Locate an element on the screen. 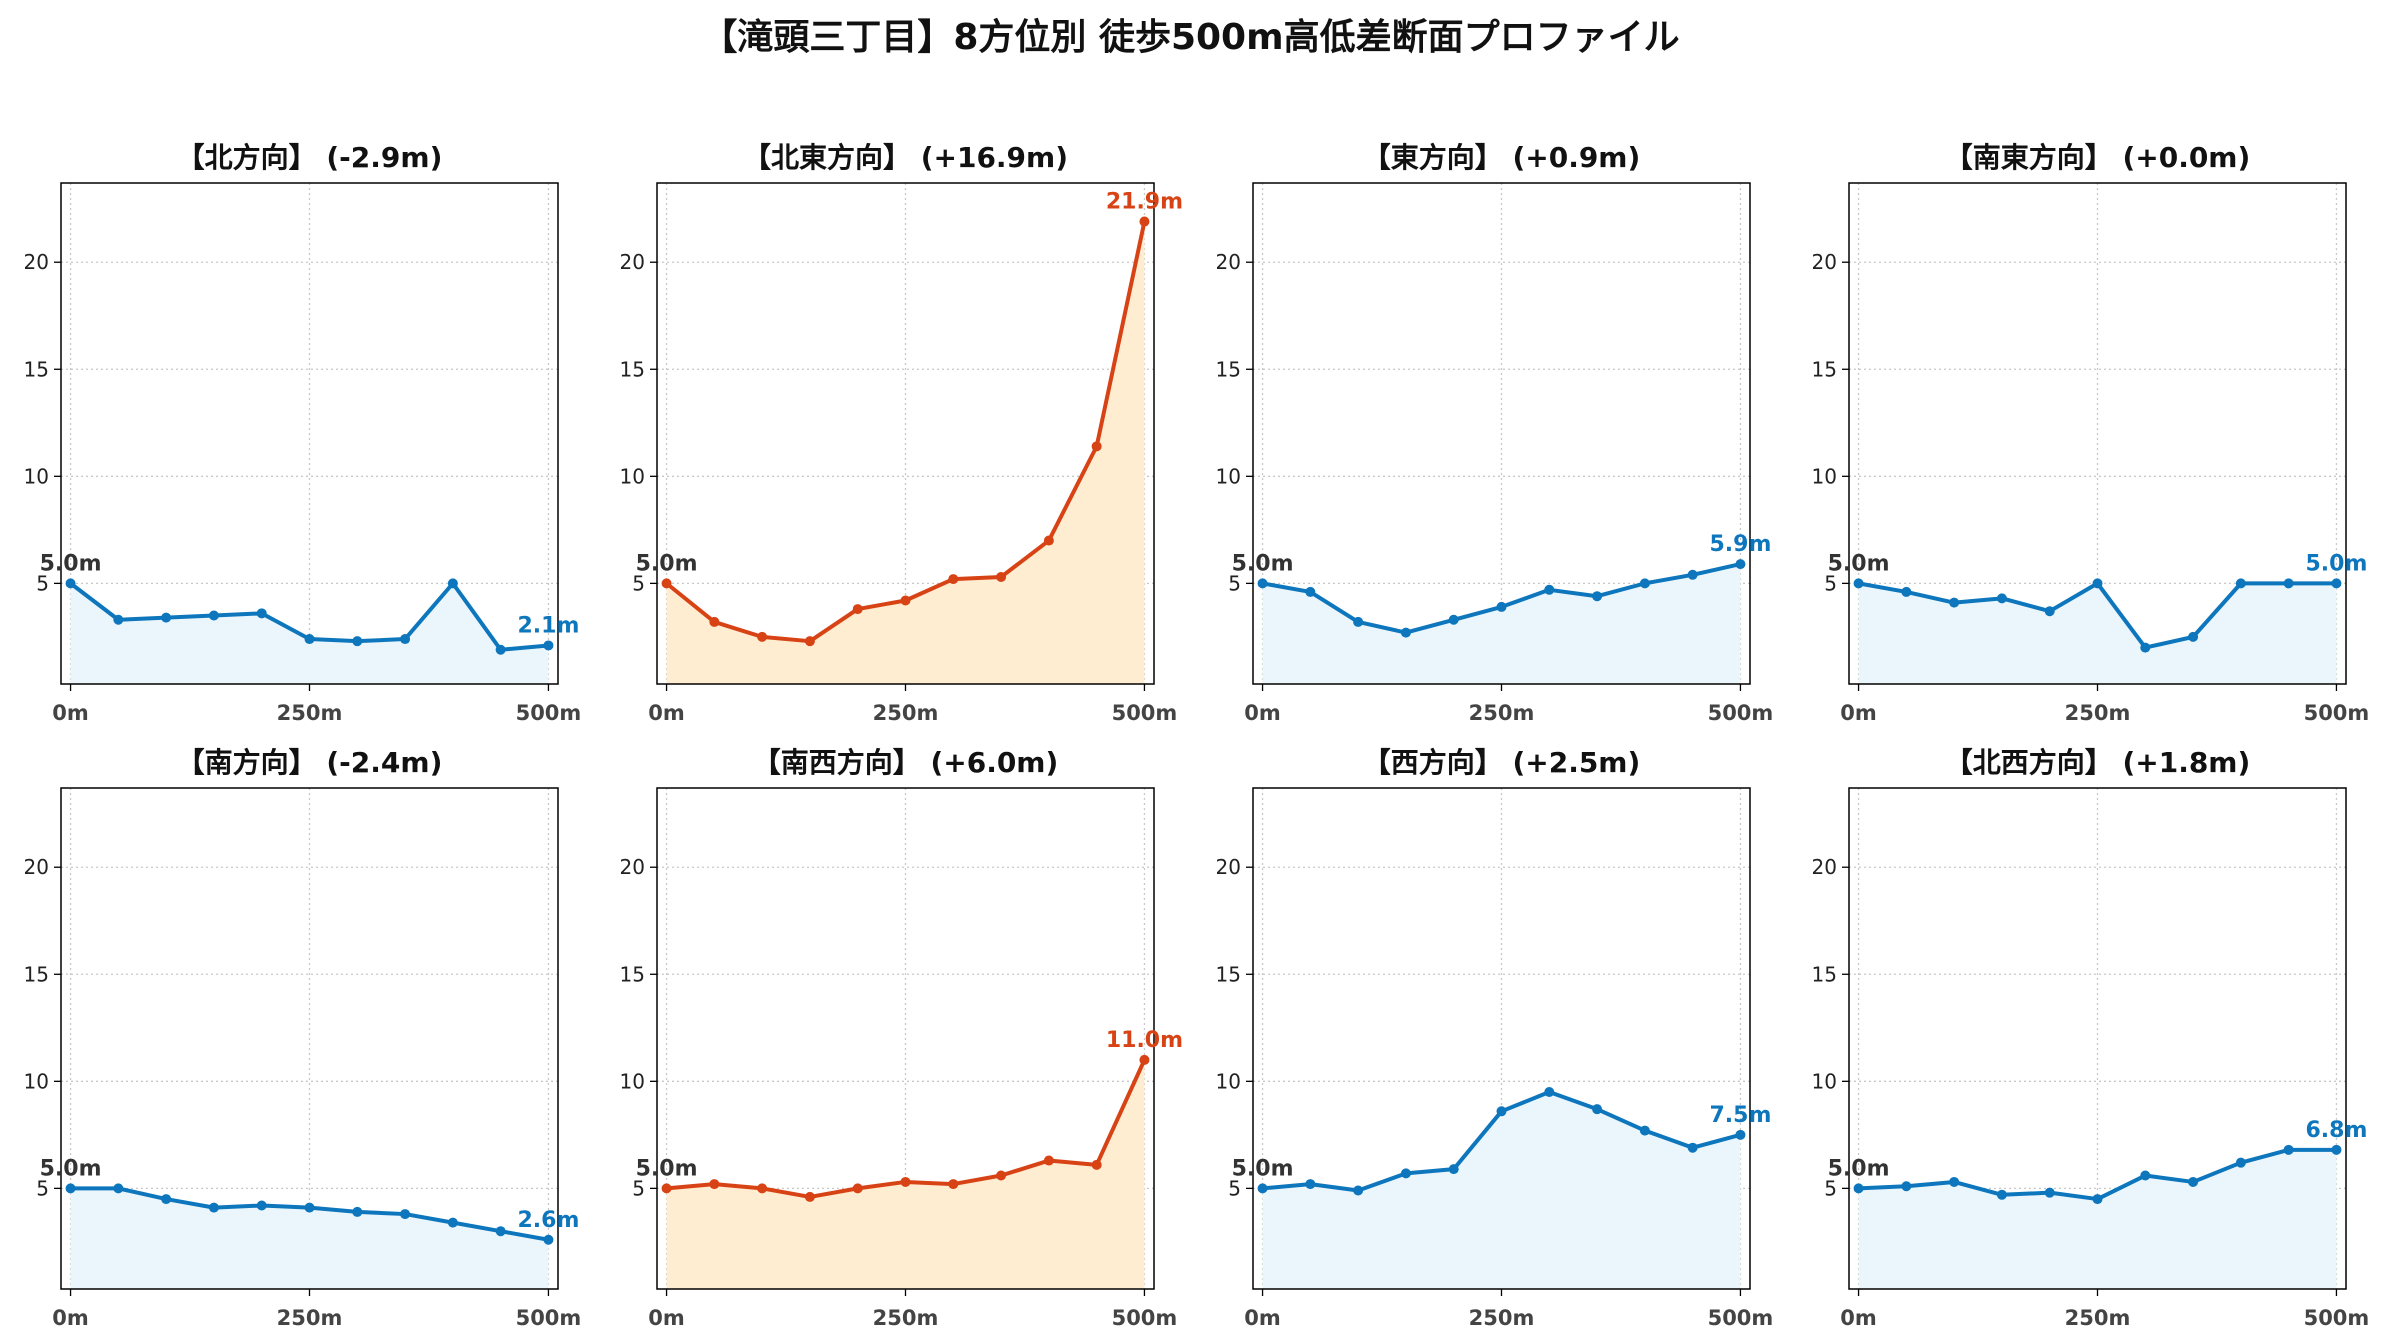  chart-panel-8: 【北西方向】 (+1.8m) 5 10 15 20 0m 250m 500m 5.0m 6.8m is located at coordinates (2091, 1038).